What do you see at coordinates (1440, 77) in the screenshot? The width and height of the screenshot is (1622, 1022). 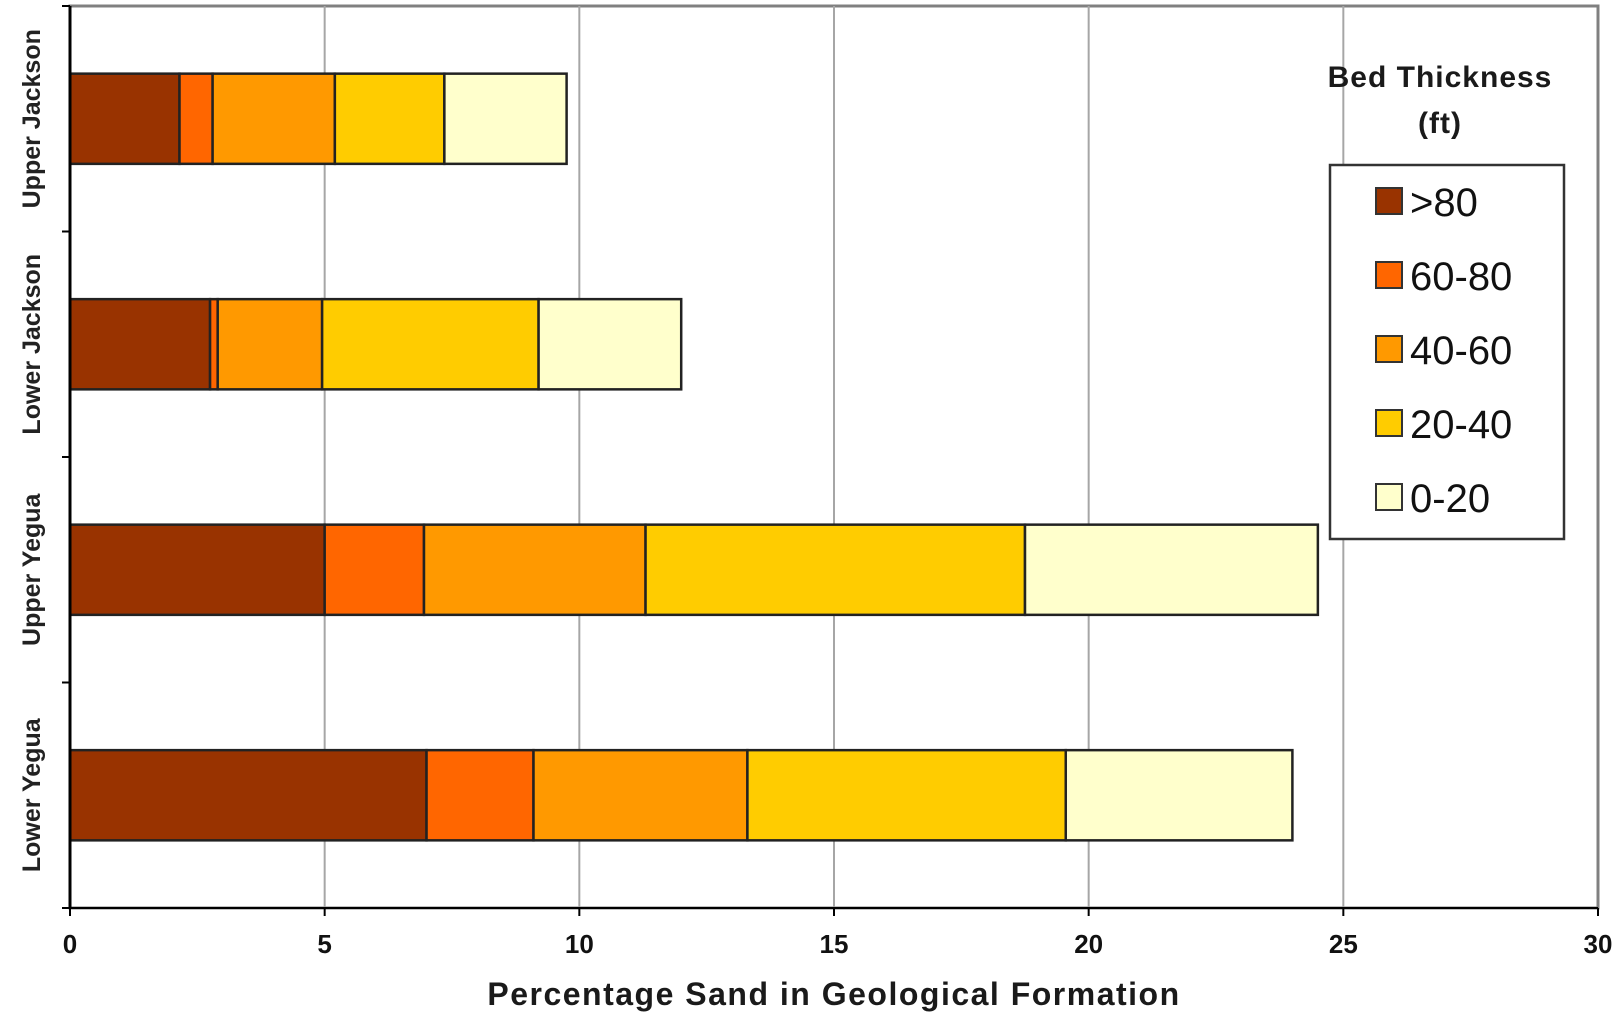 I see `legend-title: Bed Thickness` at bounding box center [1440, 77].